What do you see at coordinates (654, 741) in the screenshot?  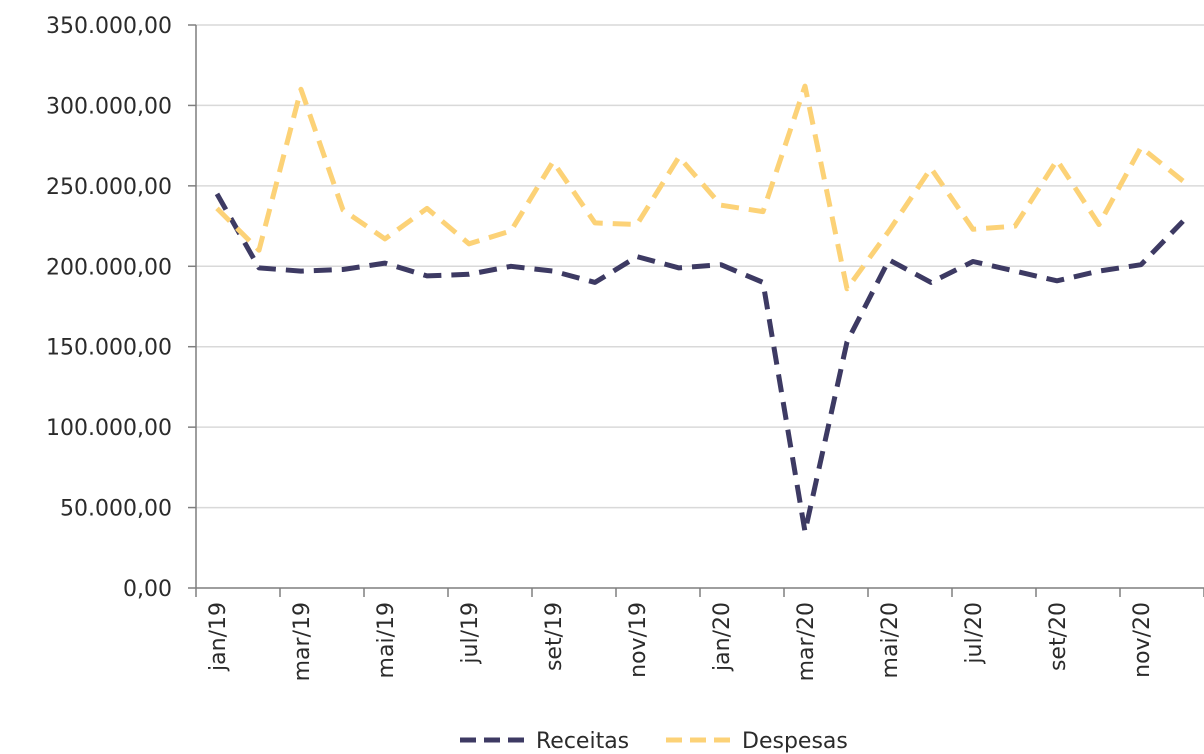 I see `legend: Receitas Despesas` at bounding box center [654, 741].